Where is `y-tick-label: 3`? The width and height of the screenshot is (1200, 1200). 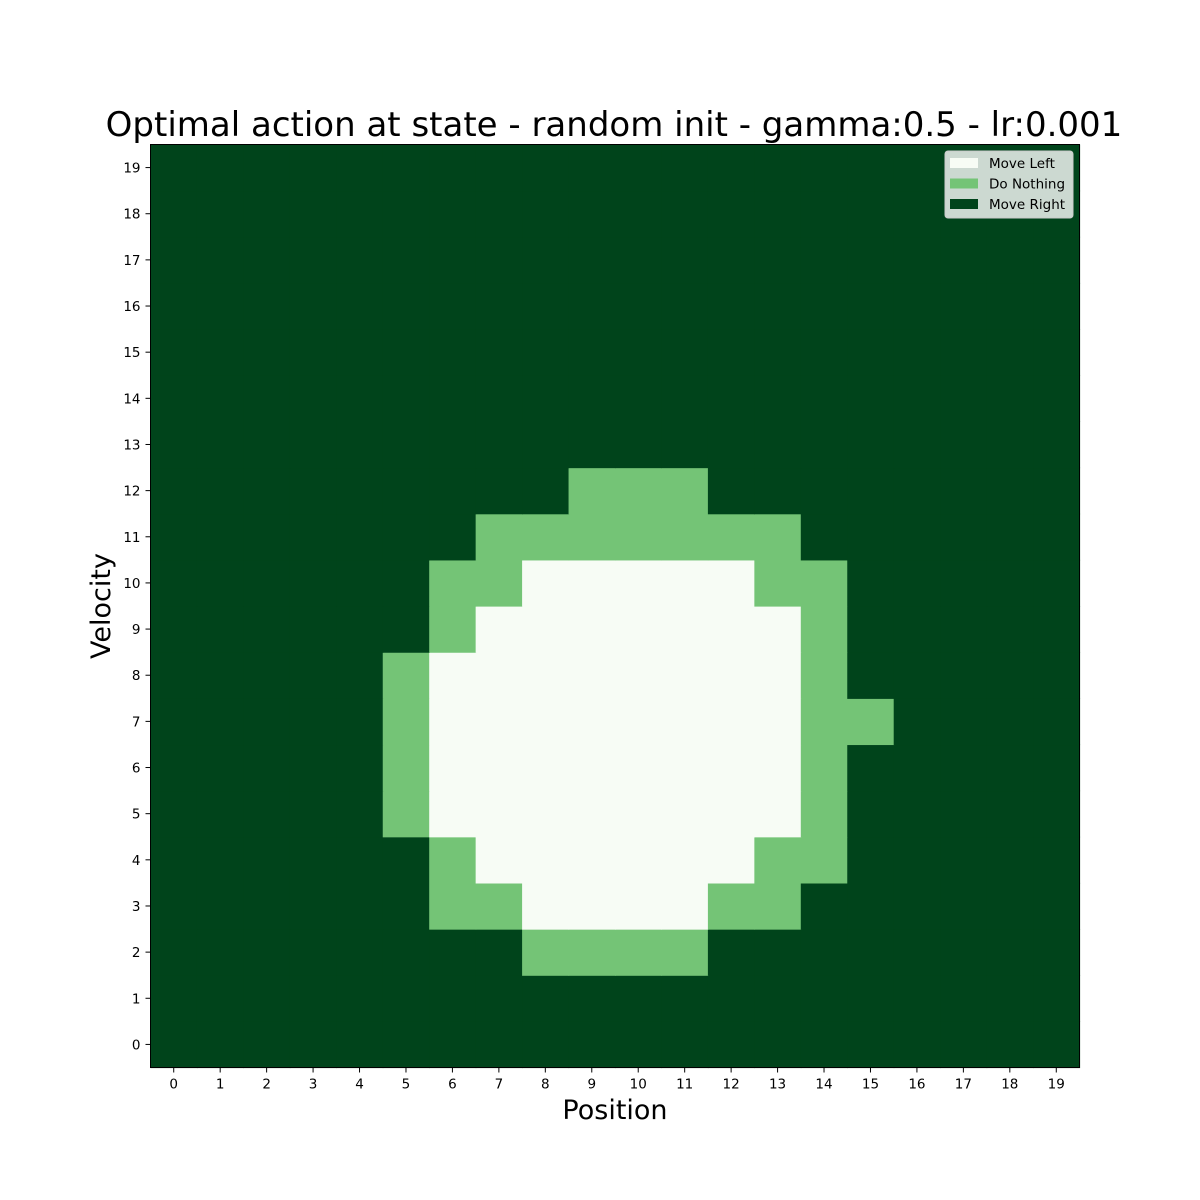
y-tick-label: 3 is located at coordinates (136, 907).